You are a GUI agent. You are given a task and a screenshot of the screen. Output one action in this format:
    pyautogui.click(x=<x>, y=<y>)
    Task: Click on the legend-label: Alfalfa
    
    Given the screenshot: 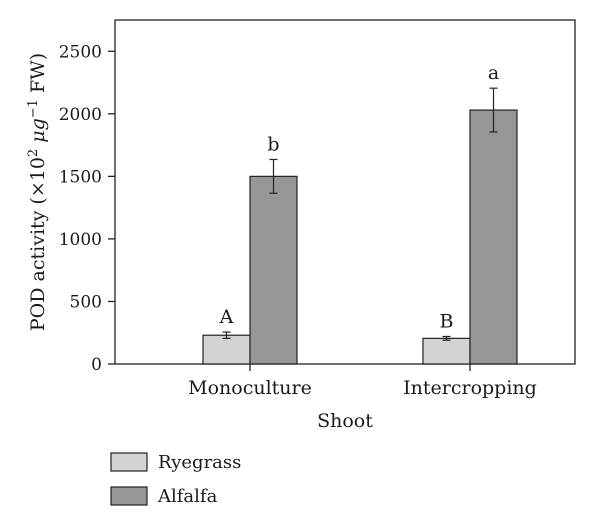 What is the action you would take?
    pyautogui.click(x=187, y=496)
    